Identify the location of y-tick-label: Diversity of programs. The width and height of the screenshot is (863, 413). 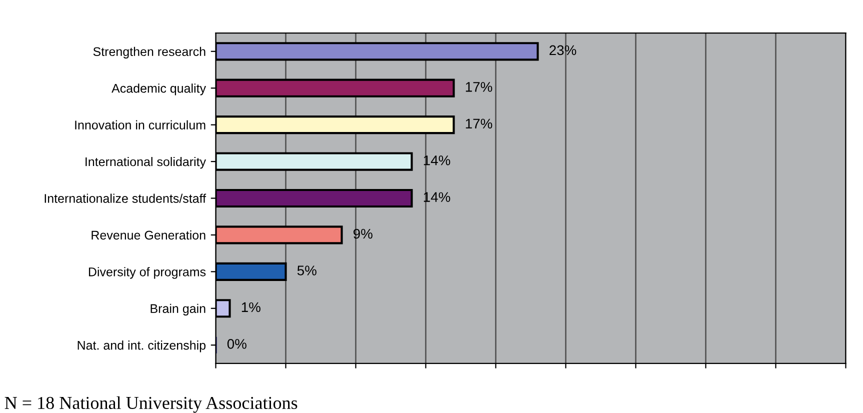
(147, 273).